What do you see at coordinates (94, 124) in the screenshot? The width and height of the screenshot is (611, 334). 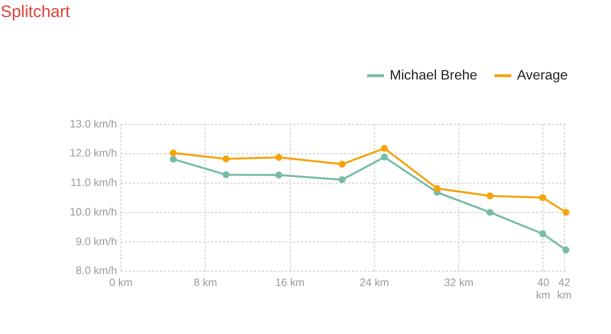 I see `y-tick-label: 13.0 km/h` at bounding box center [94, 124].